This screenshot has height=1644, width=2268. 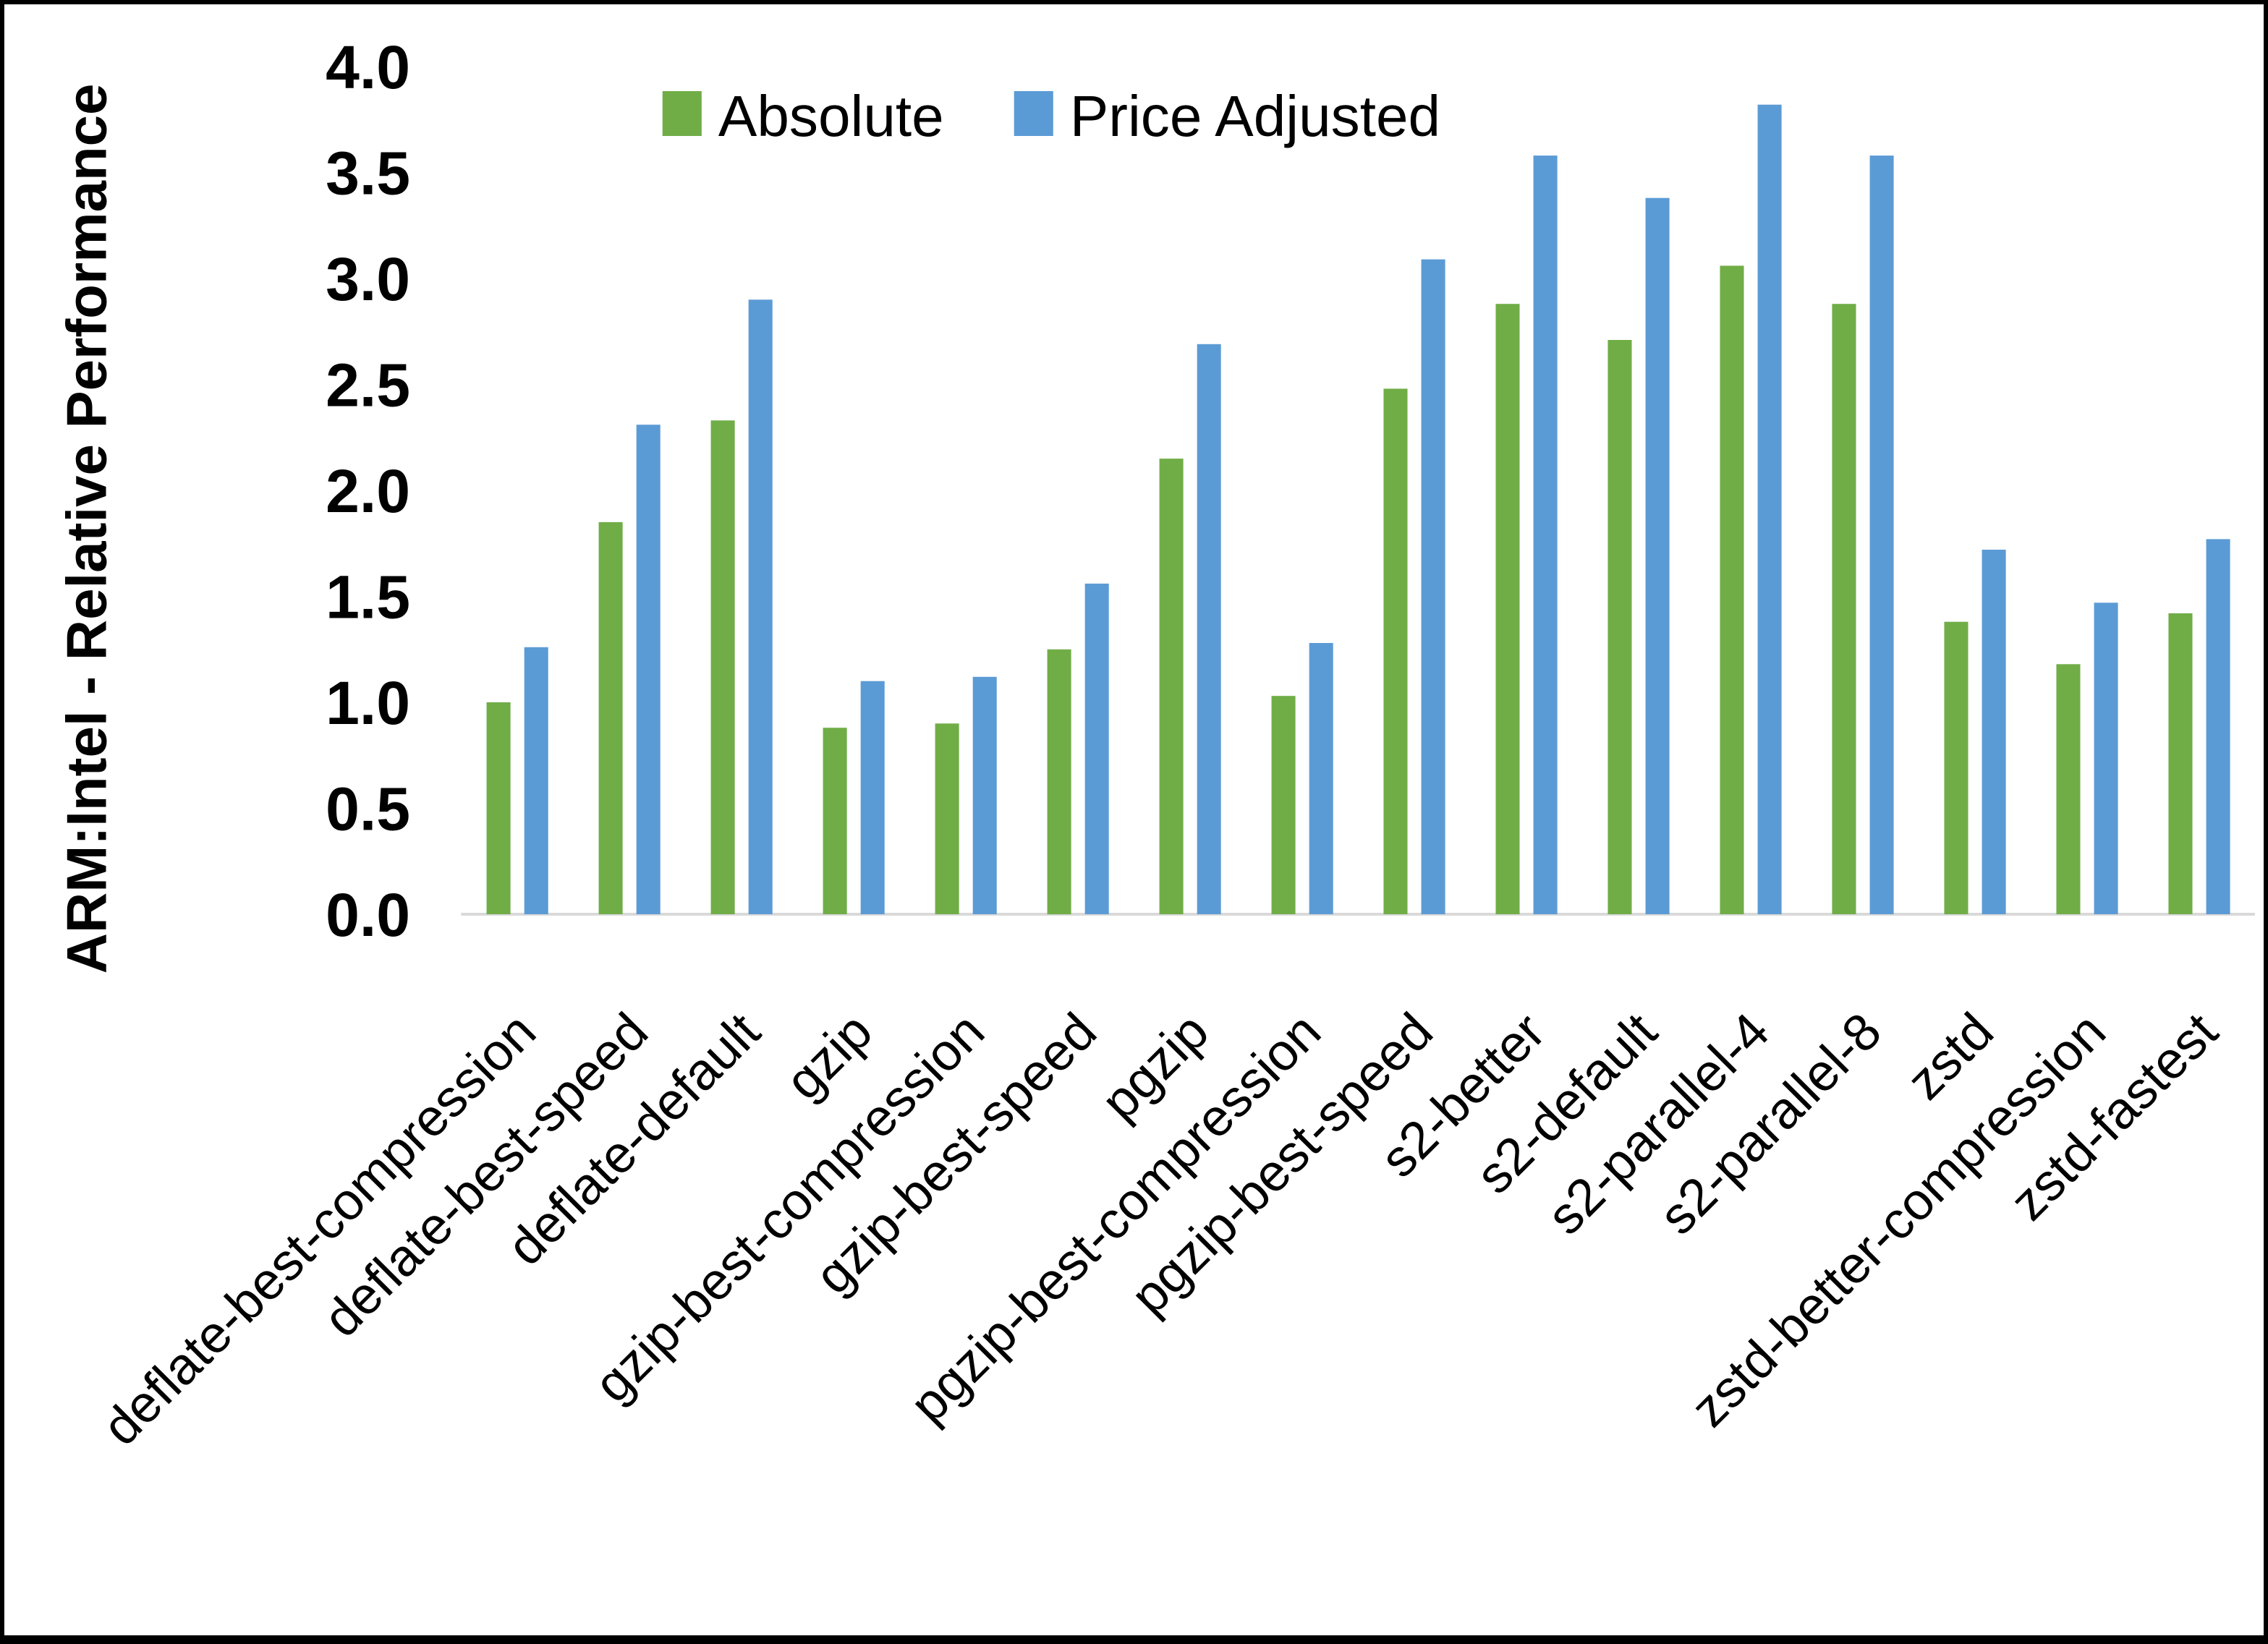 What do you see at coordinates (1283, 805) in the screenshot?
I see `bar-absolute-pgzip-best-compression` at bounding box center [1283, 805].